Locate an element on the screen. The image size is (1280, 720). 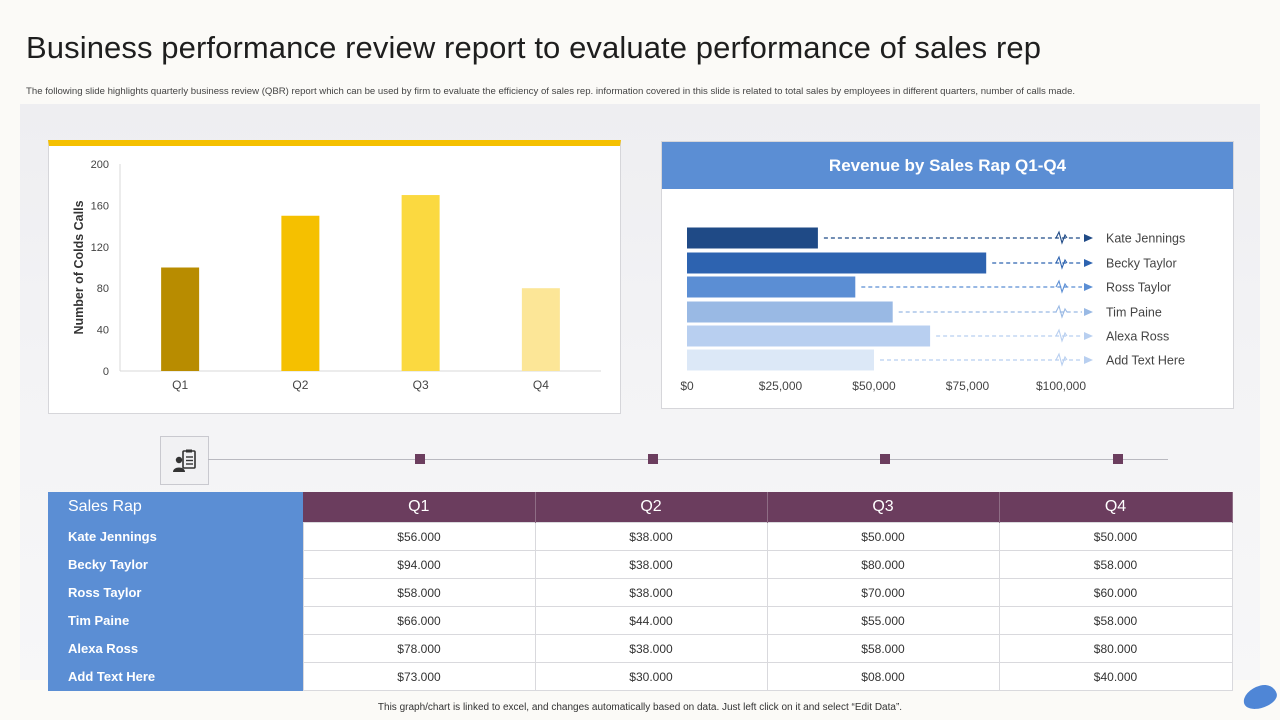
rep-name: Alexa Ross is located at coordinates (175, 648).